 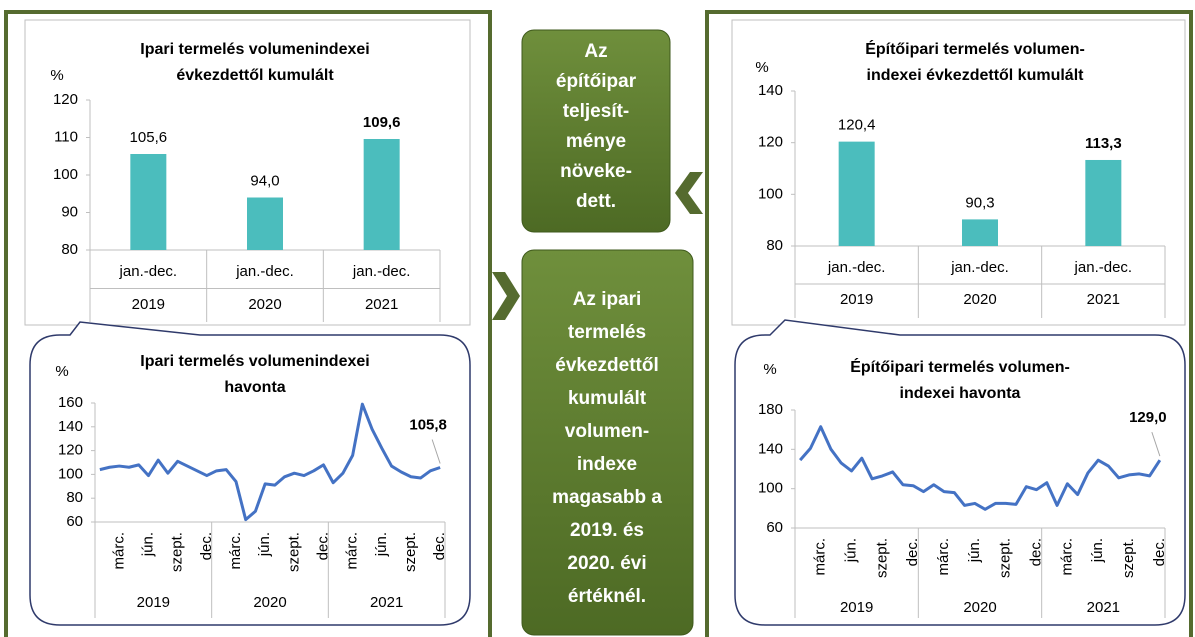 I want to click on callout-text: termelés, so click(x=607, y=332).